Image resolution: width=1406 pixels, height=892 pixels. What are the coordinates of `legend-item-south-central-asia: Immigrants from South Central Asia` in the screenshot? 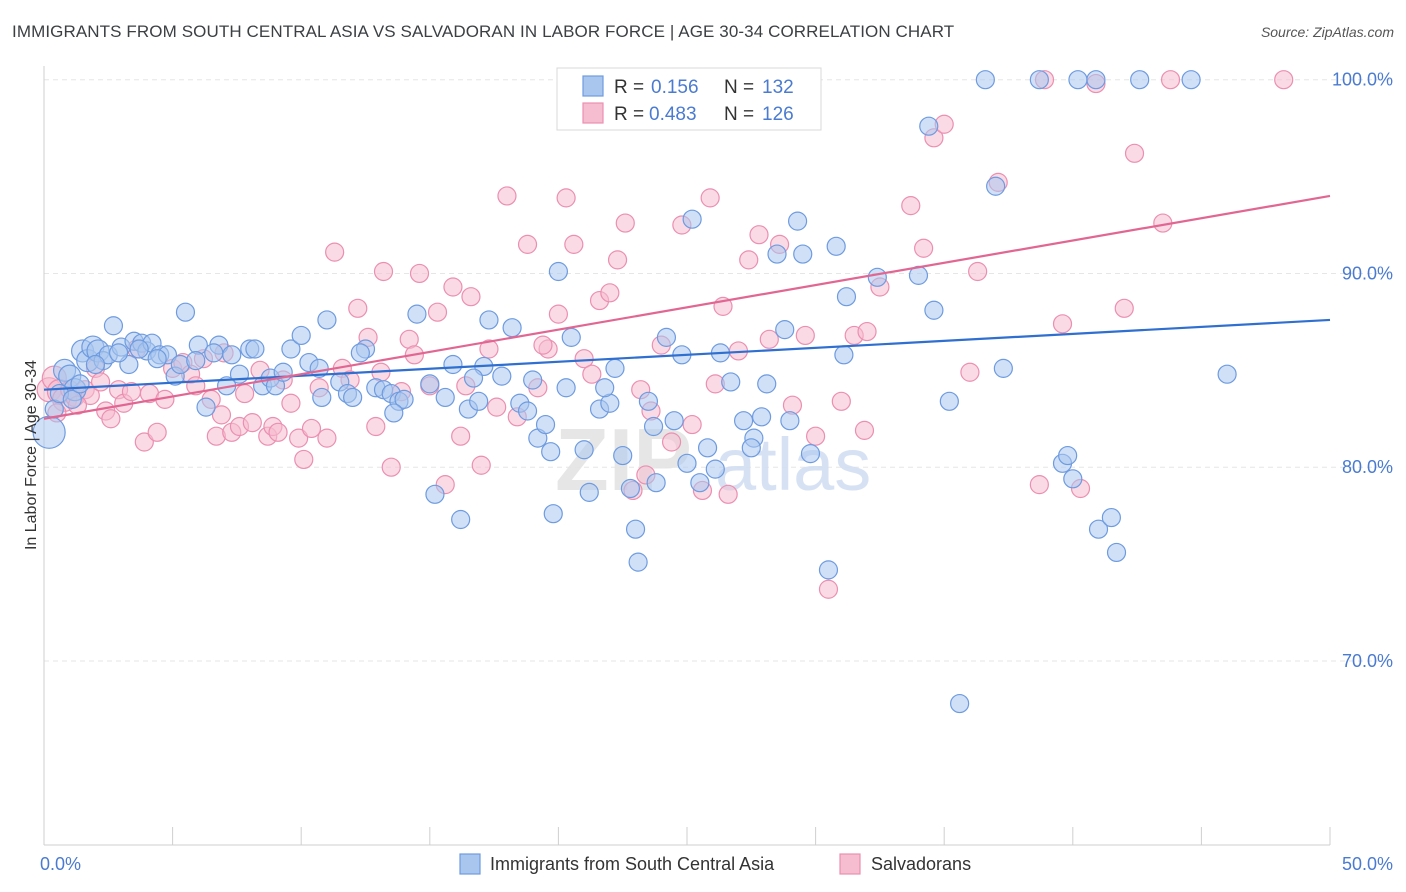 It's located at (632, 864).